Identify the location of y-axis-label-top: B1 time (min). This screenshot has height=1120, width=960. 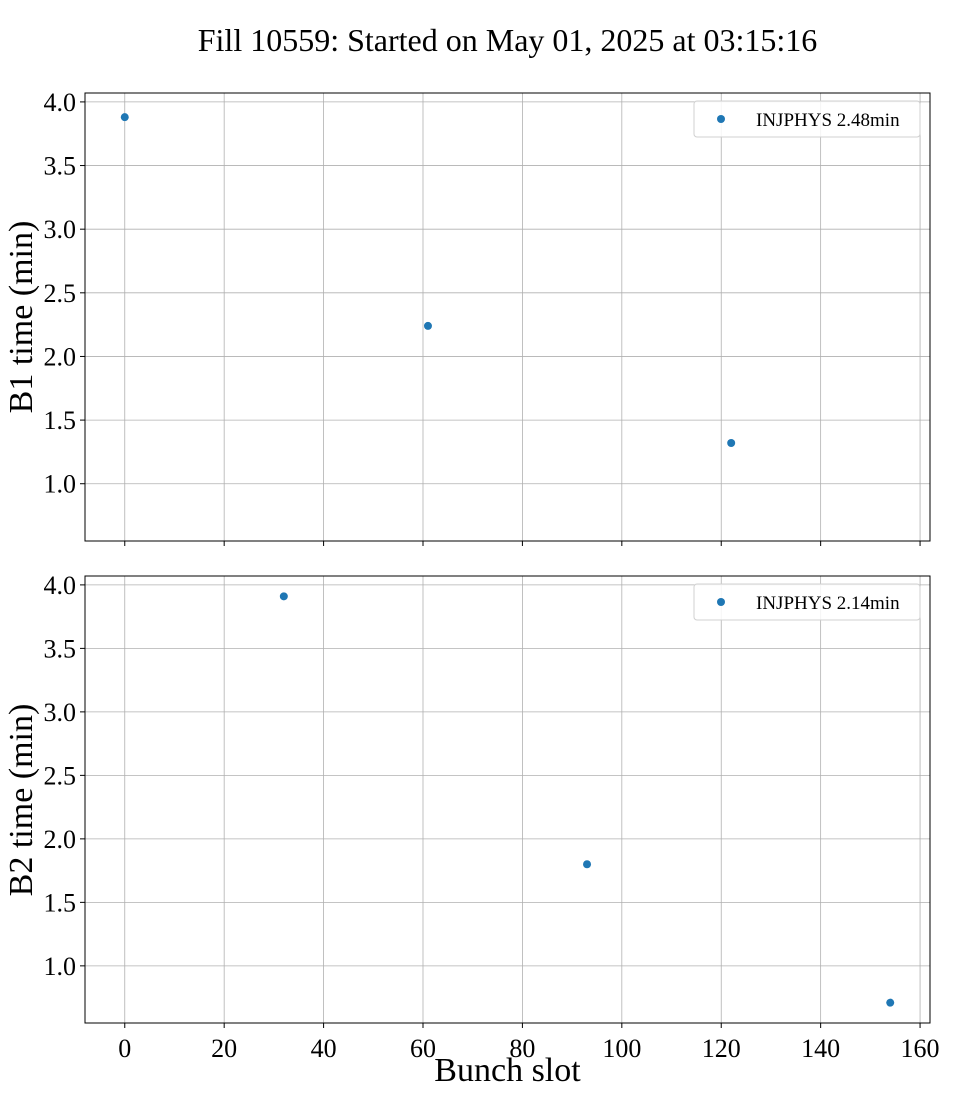
(21, 317).